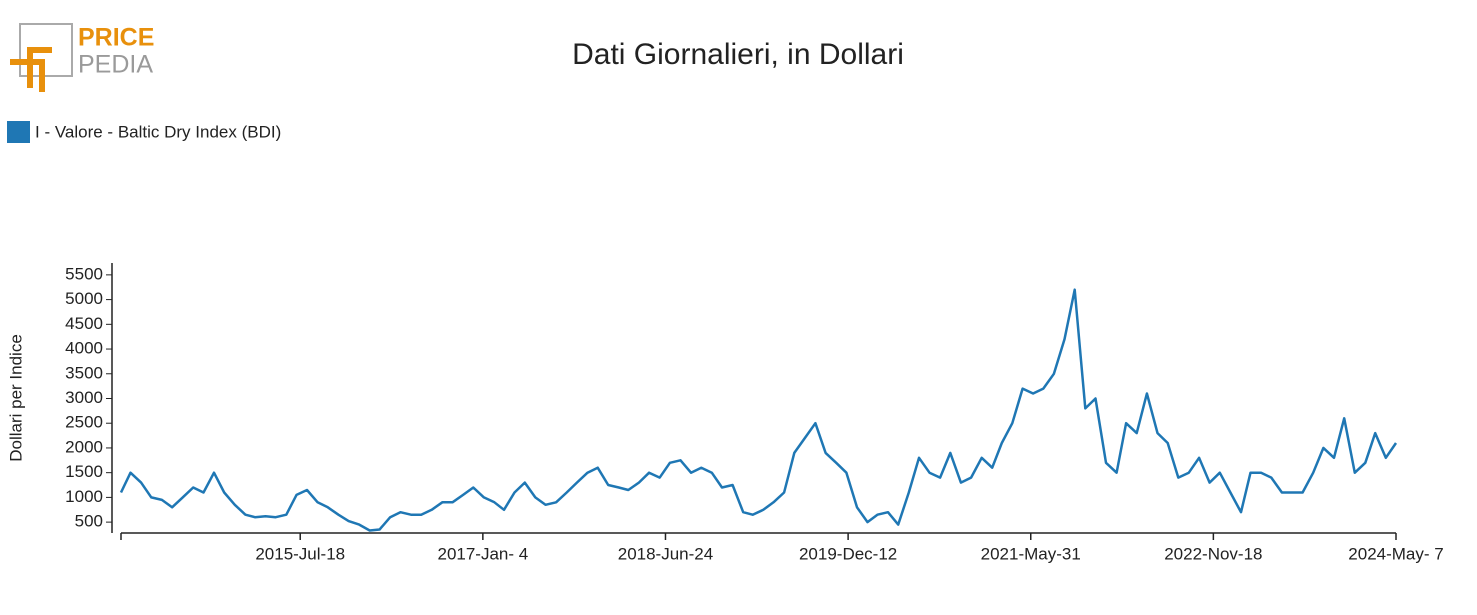  I want to click on logo-mark, so click(31, 69).